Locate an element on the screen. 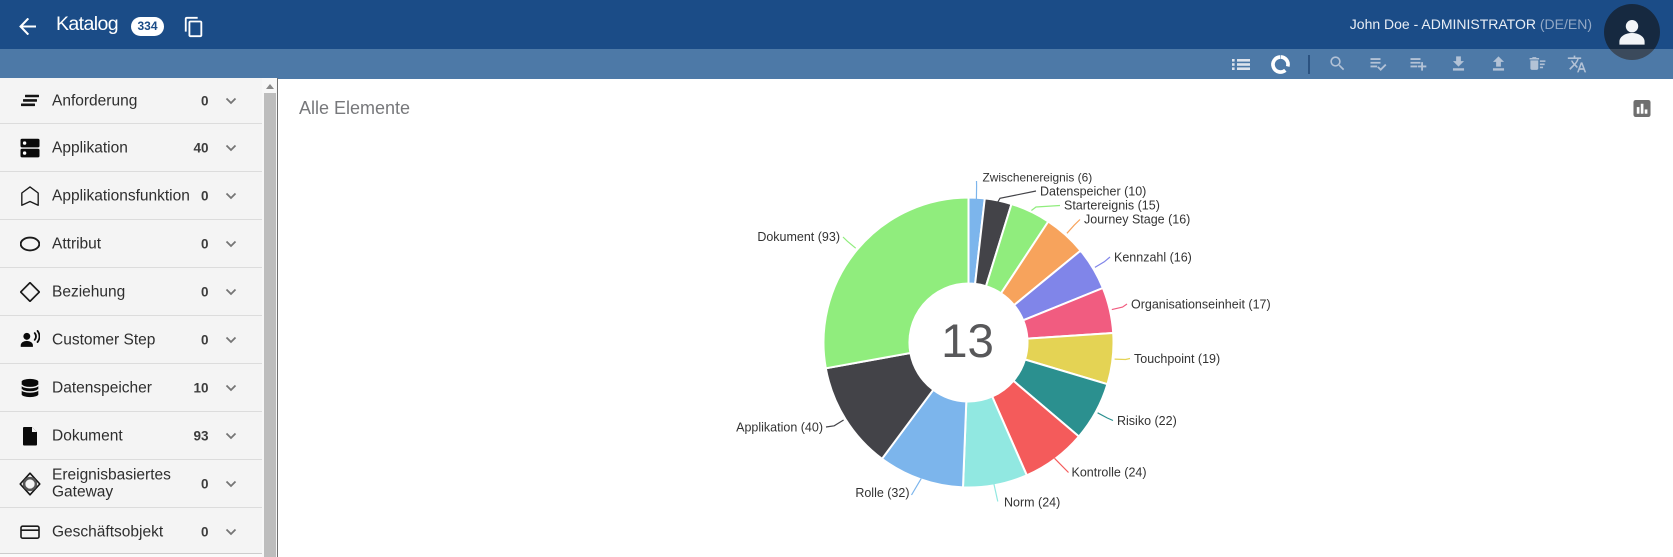 Image resolution: width=1673 pixels, height=557 pixels. svg-text: Zwischenereignis (6) is located at coordinates (1038, 178).